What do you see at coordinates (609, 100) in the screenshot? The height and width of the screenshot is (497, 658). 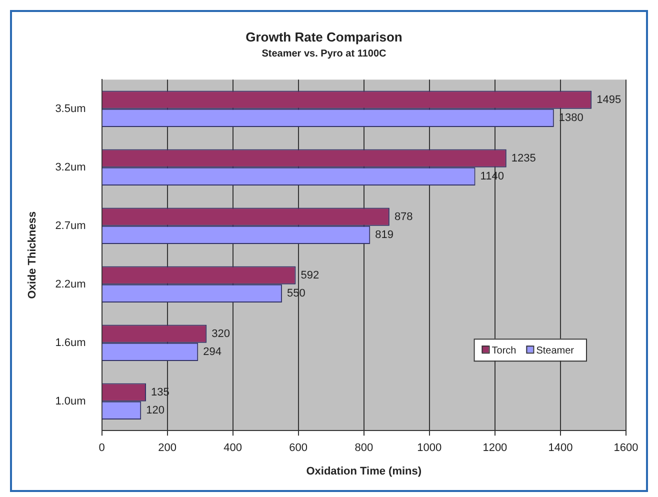 I see `data-label: 1495` at bounding box center [609, 100].